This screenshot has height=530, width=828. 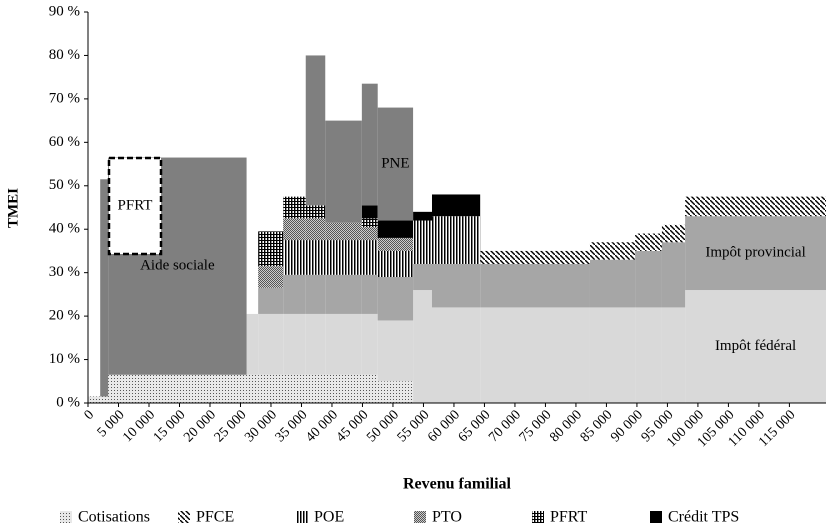 What do you see at coordinates (292, 426) in the screenshot?
I see `x-tick-label: 35 000` at bounding box center [292, 426].